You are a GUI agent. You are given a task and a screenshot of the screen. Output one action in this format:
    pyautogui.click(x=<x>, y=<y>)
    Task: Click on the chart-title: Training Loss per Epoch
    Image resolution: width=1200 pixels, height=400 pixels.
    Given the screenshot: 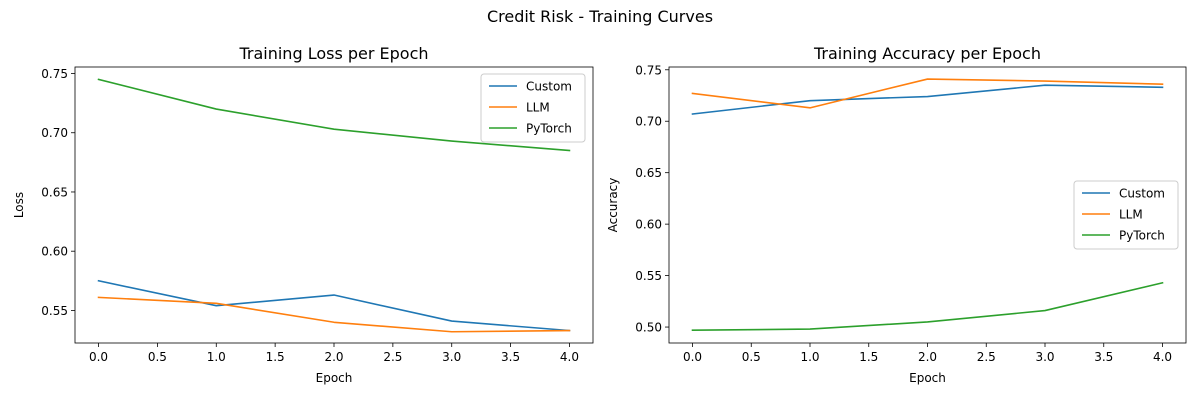 What is the action you would take?
    pyautogui.click(x=333, y=53)
    